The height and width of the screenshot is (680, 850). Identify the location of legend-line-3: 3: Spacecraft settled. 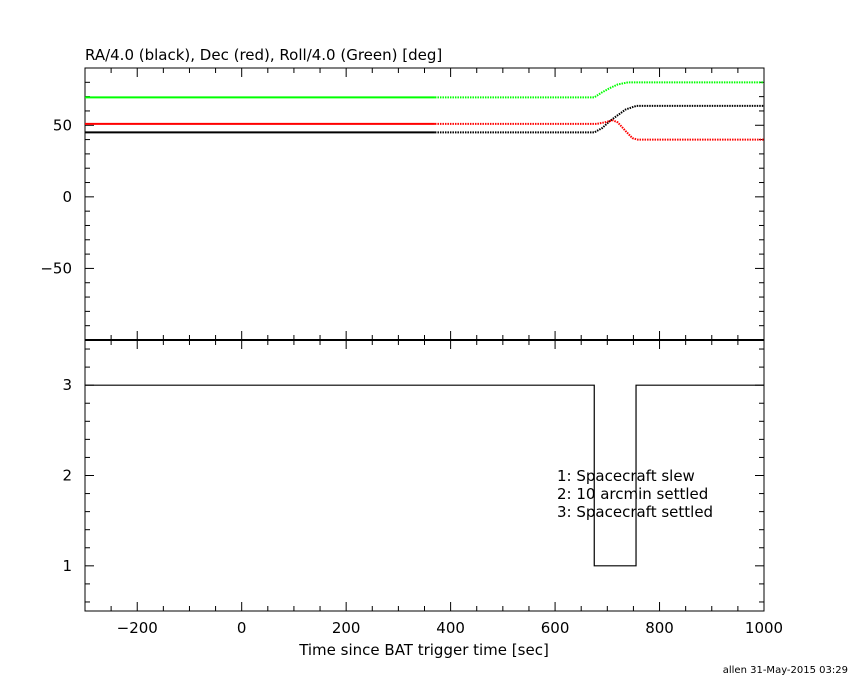
(635, 512).